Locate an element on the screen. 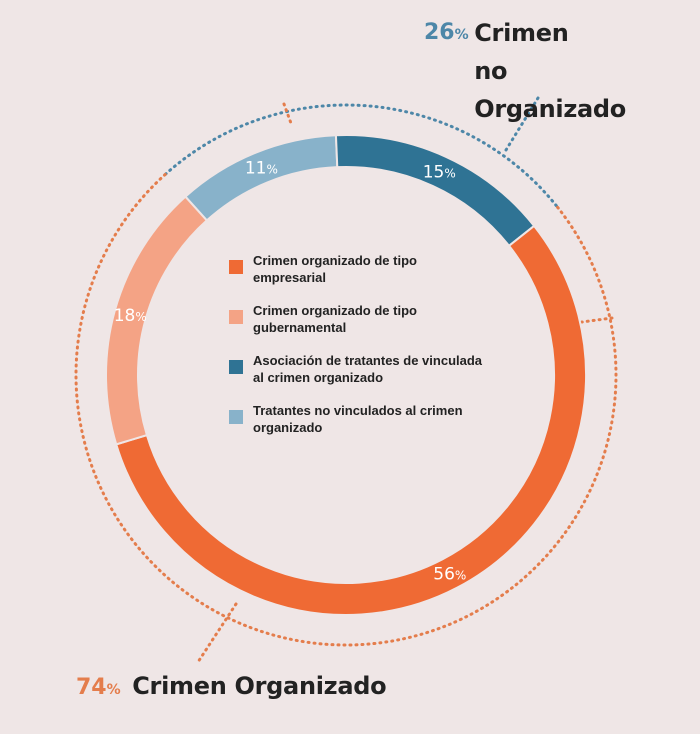 This screenshot has width=700, height=734. segment-asociacion-label: 15% is located at coordinates (439, 172).